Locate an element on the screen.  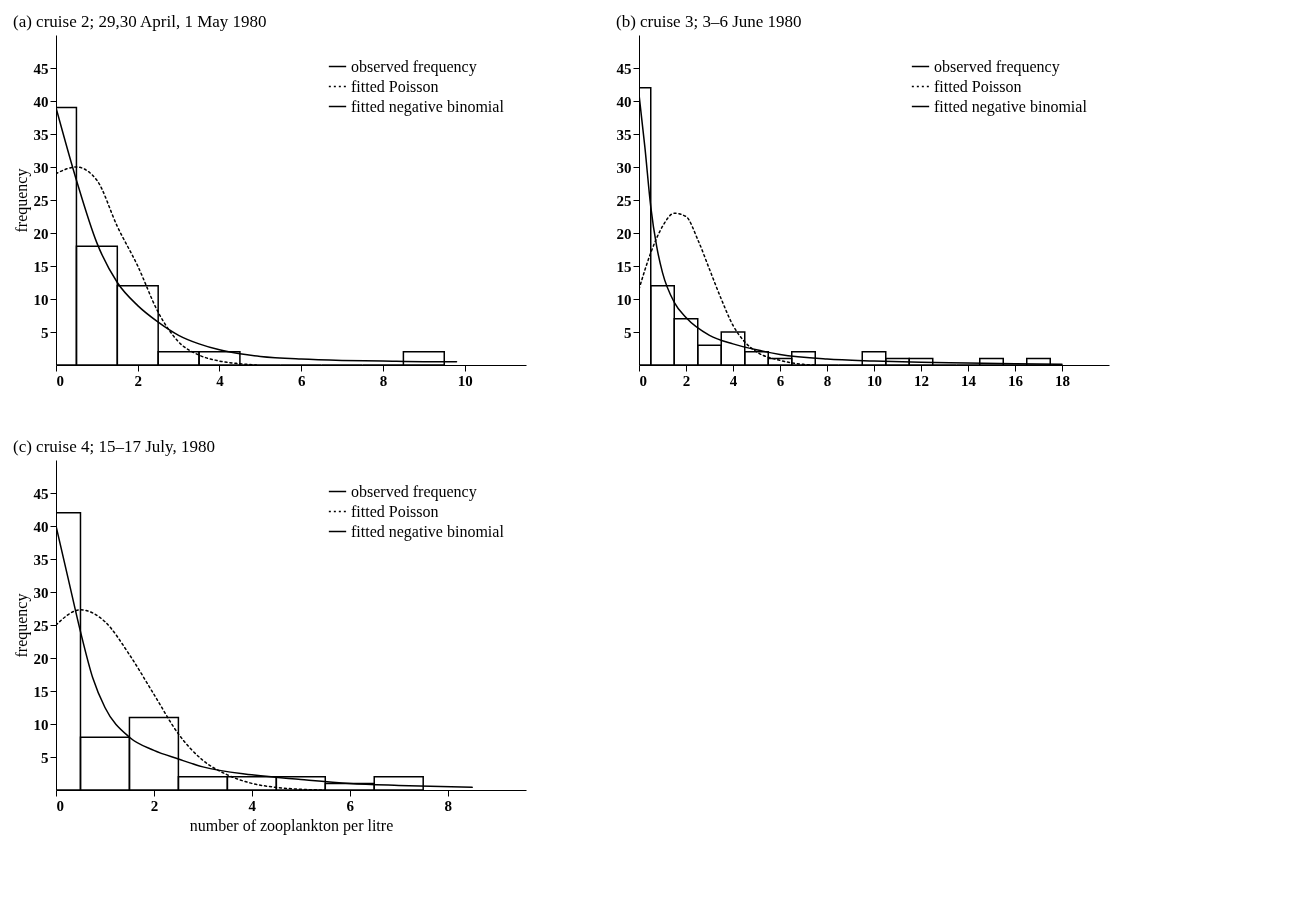
x-tick-label: 14 is located at coordinates (969, 380).